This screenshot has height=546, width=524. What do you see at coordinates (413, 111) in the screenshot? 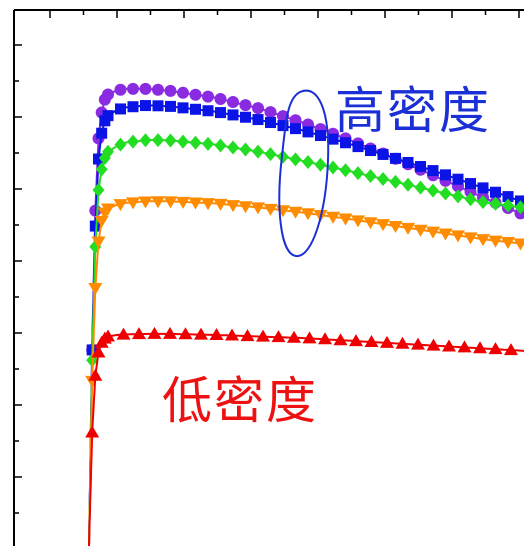
I see `annotation-high-density: 高密度` at bounding box center [413, 111].